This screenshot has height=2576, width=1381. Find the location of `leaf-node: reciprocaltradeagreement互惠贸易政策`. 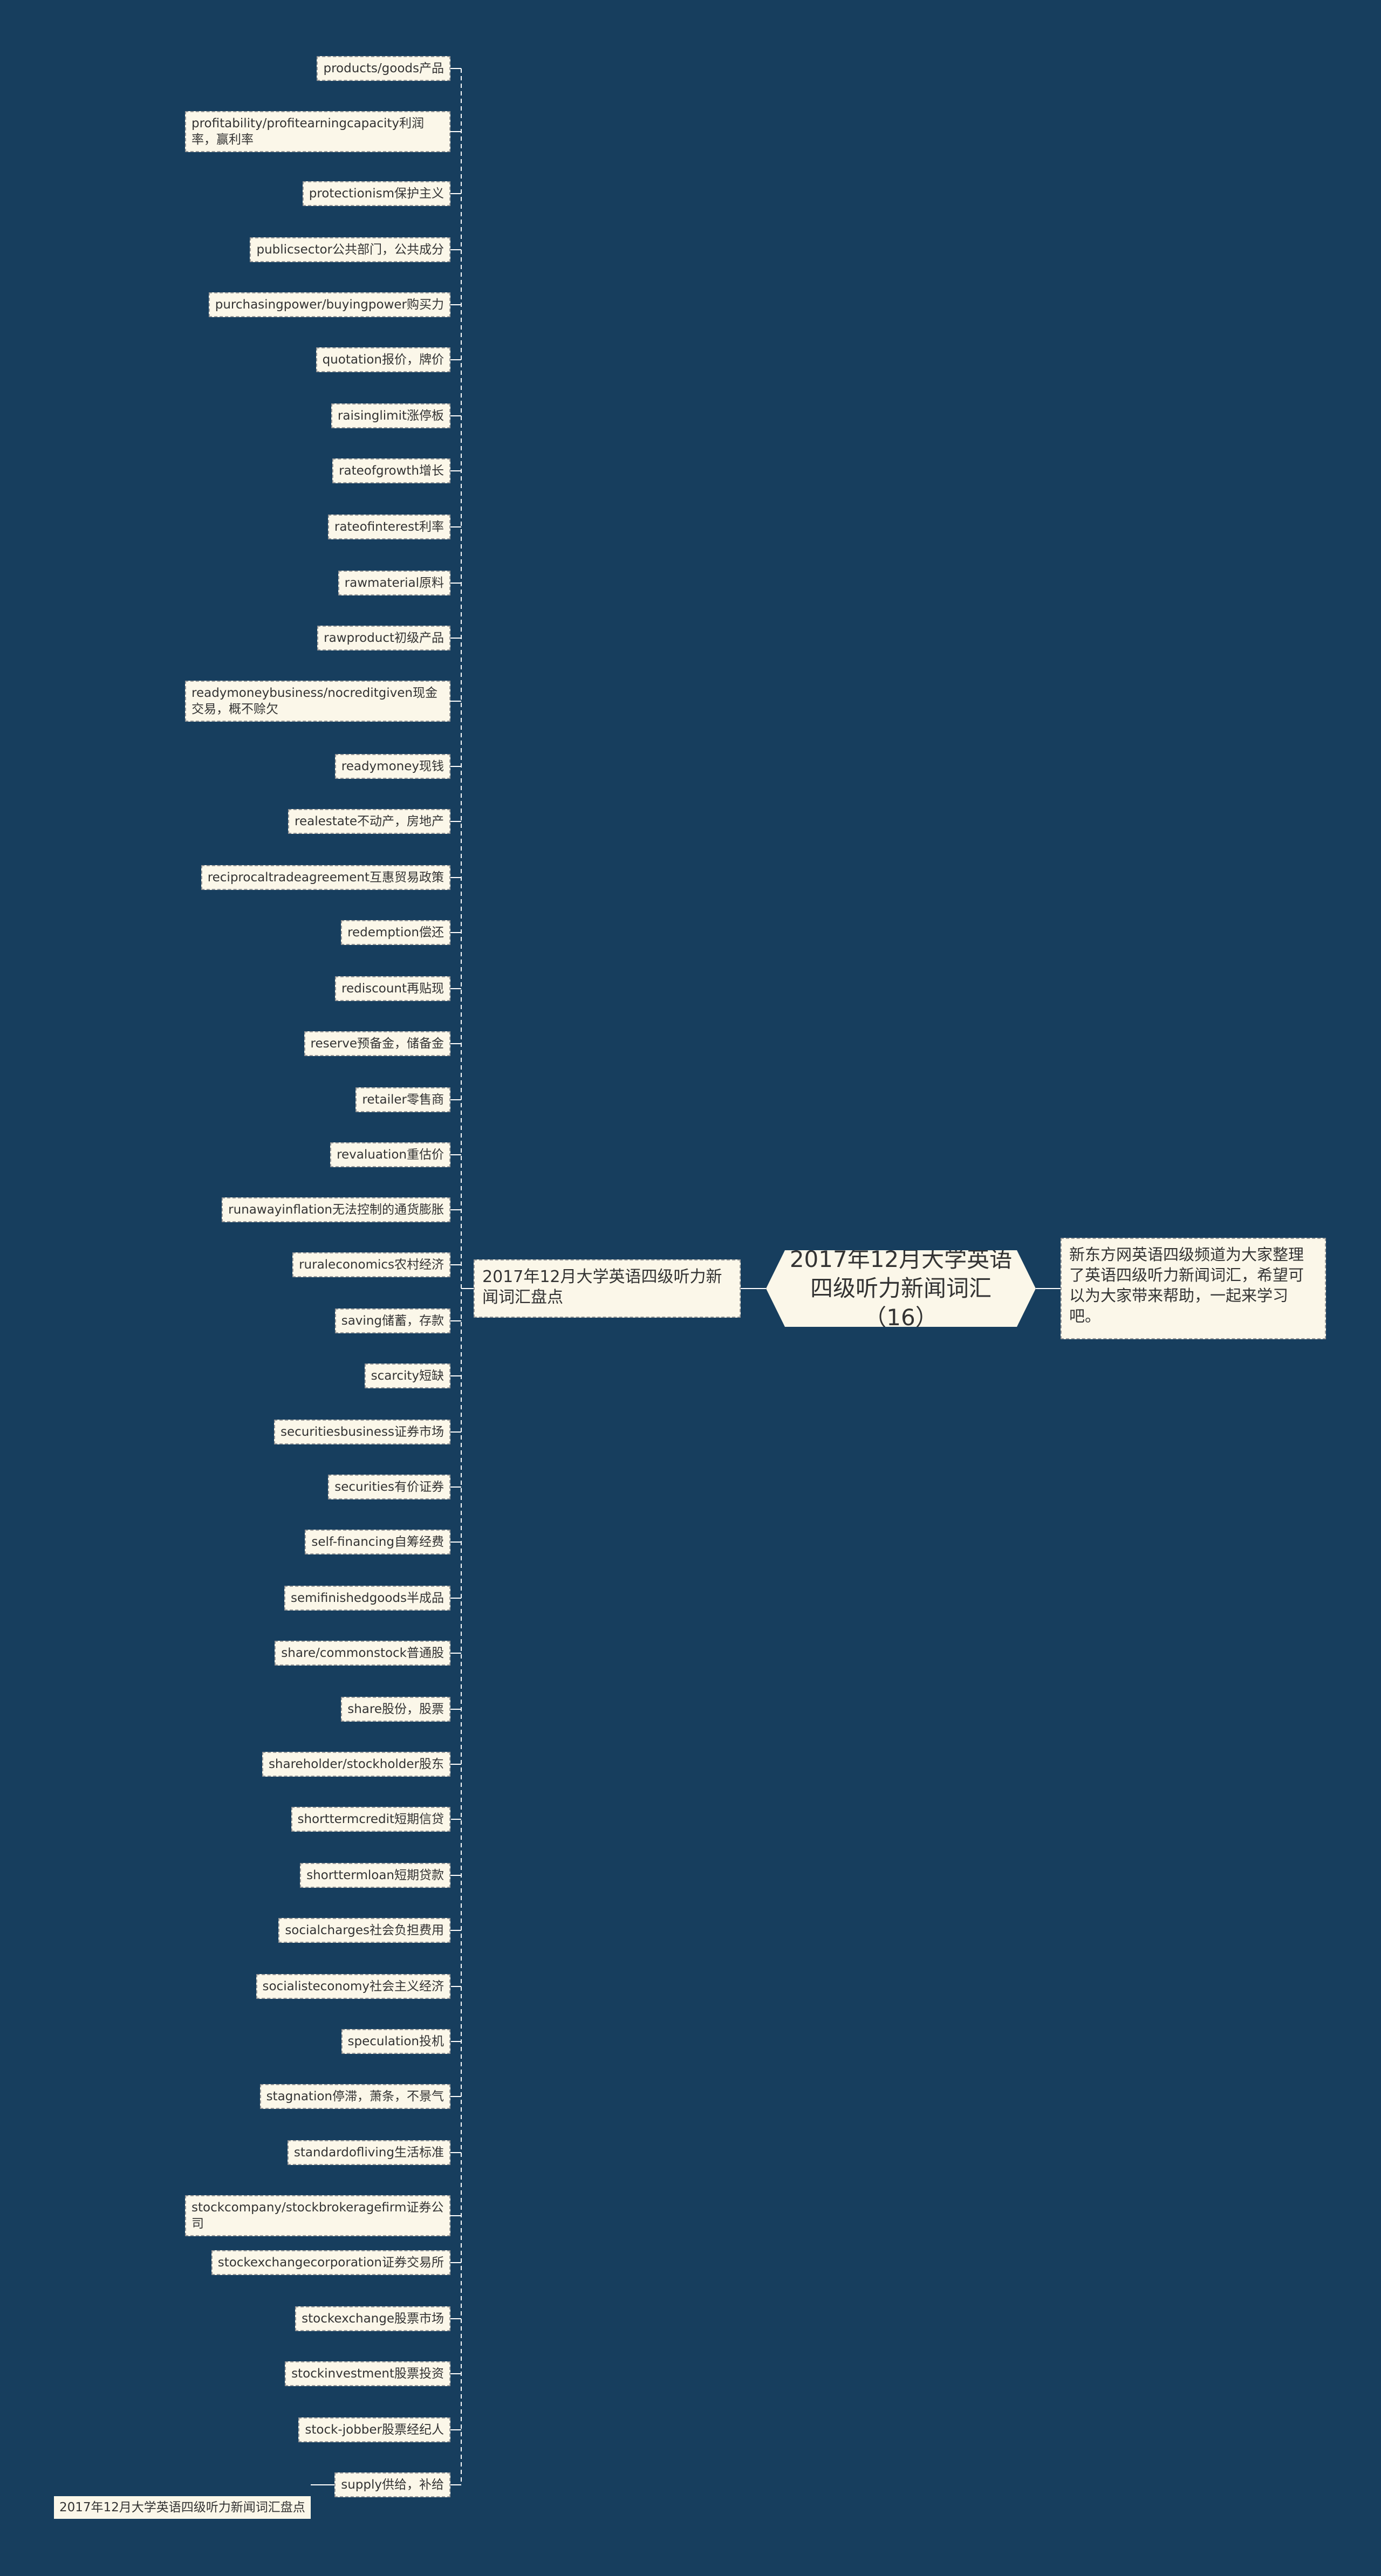

leaf-node: reciprocaltradeagreement互惠贸易政策 is located at coordinates (325, 877).